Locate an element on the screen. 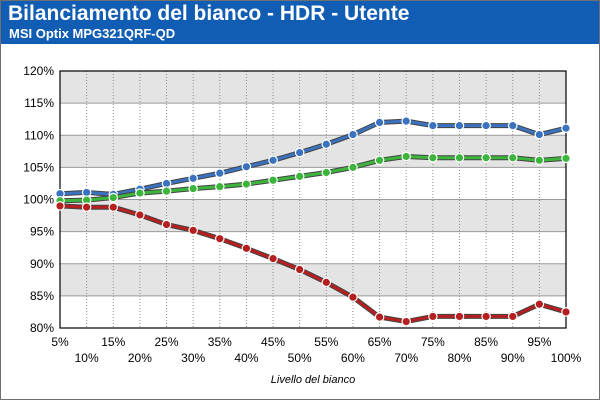 Image resolution: width=600 pixels, height=400 pixels. x-tick-label: 75% is located at coordinates (433, 342).